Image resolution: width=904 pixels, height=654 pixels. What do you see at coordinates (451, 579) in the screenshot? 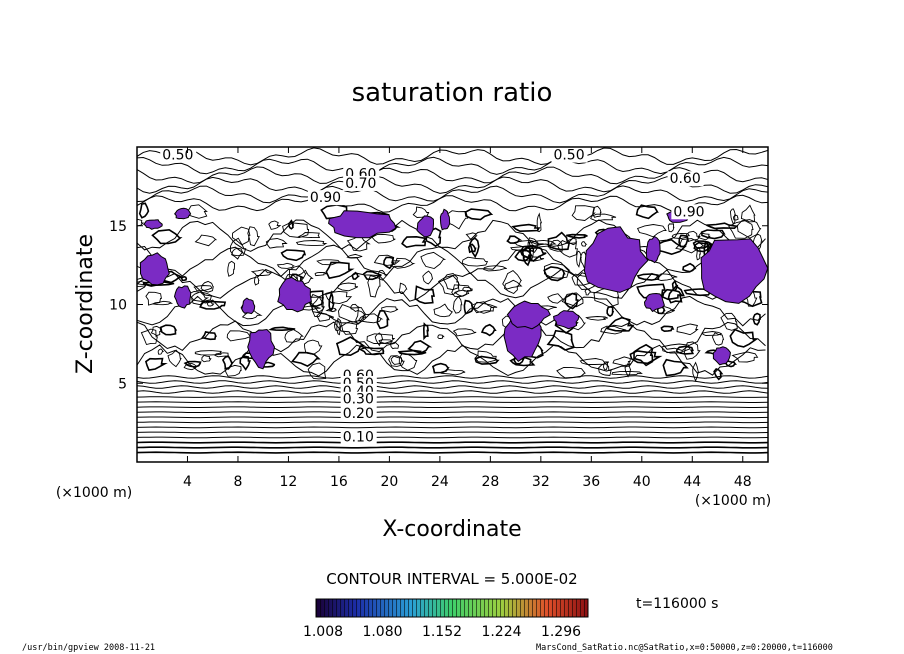
I see `contour-interval: CONTOUR INTERVAL = 5.000E-02` at bounding box center [451, 579].